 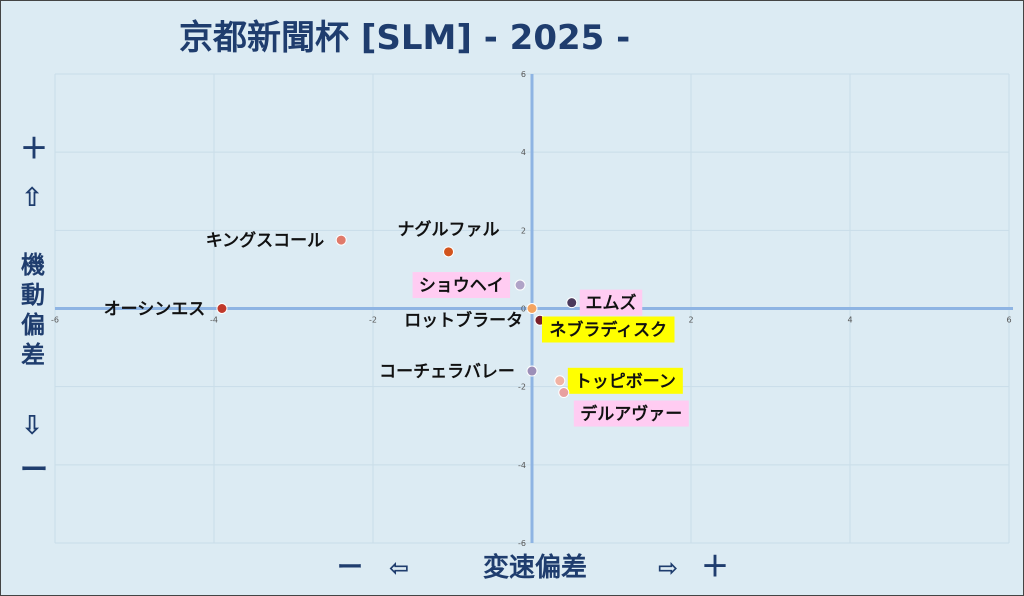 I want to click on x-axis-label: 変速偏差, so click(x=535, y=567).